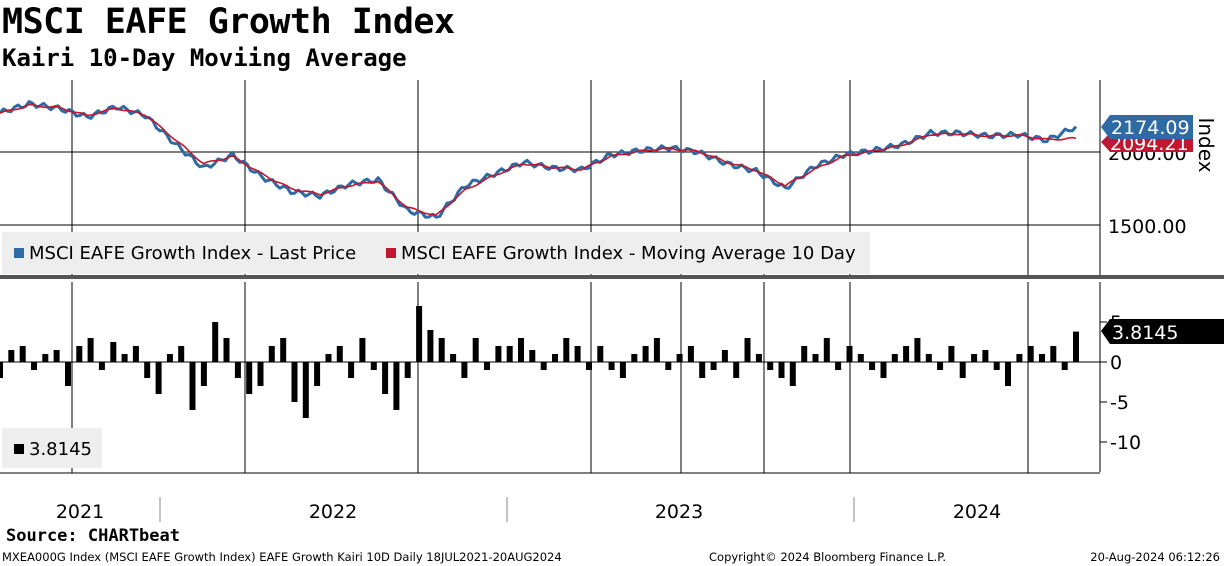 The image size is (1224, 566). What do you see at coordinates (1145, 333) in the screenshot?
I see `kairi-value-label: 3.8145` at bounding box center [1145, 333].